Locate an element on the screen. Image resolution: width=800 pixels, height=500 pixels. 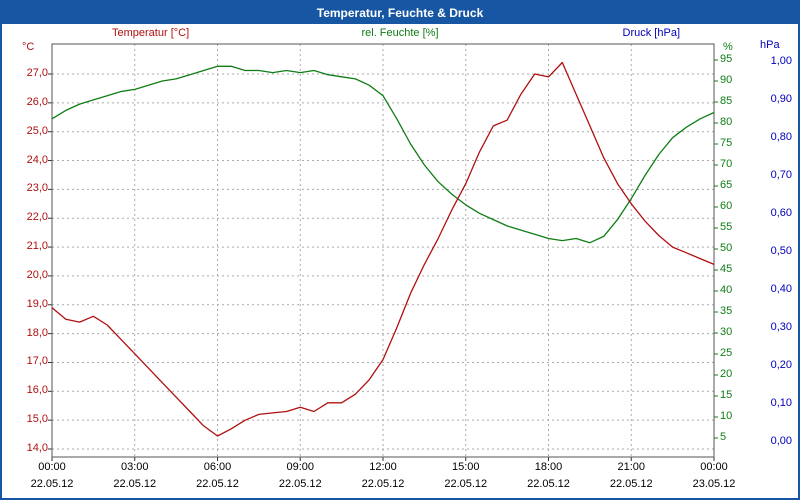
humidity-axis-tick-label: 45 is located at coordinates (726, 269).